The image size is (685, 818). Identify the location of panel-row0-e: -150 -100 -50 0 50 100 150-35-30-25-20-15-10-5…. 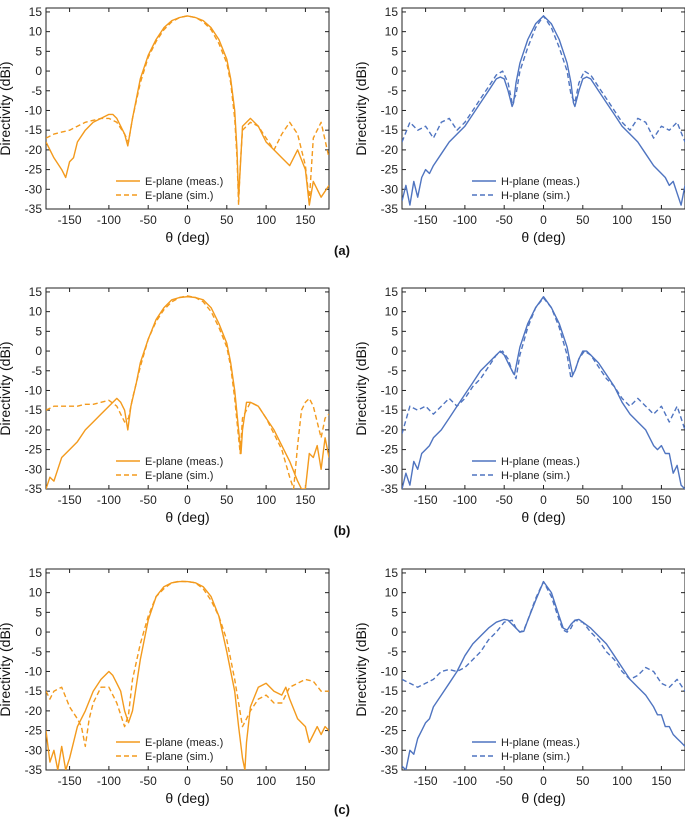
(165, 125).